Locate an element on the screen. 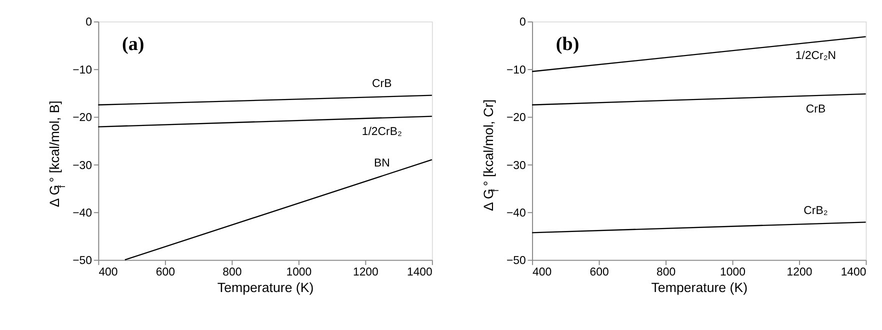 The image size is (882, 330). series-label: BN is located at coordinates (382, 163).